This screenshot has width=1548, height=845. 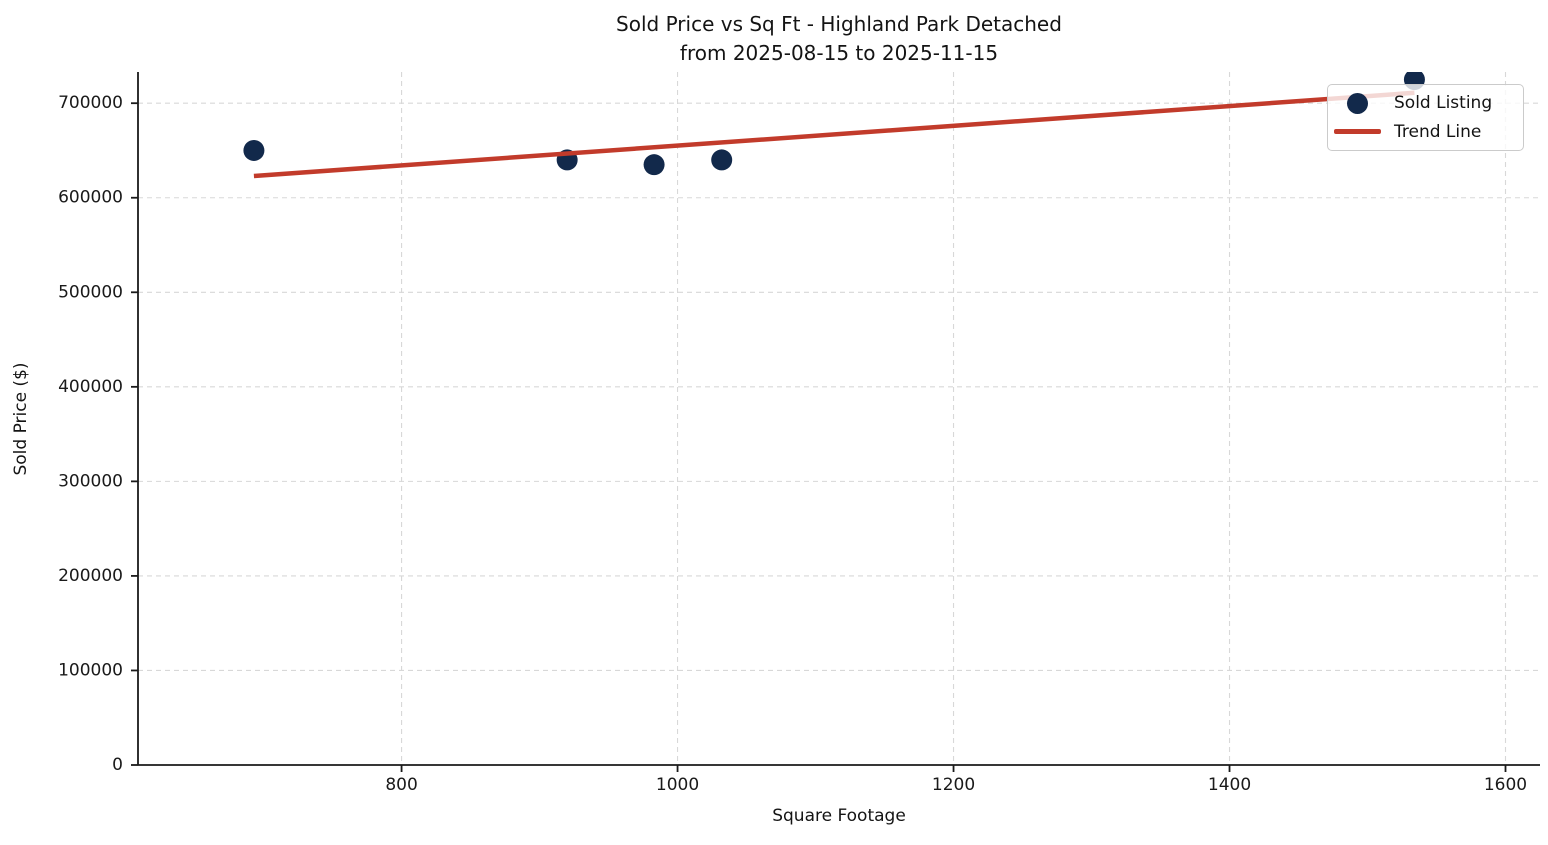 What do you see at coordinates (1229, 785) in the screenshot?
I see `x-axis-tick-label: 1400` at bounding box center [1229, 785].